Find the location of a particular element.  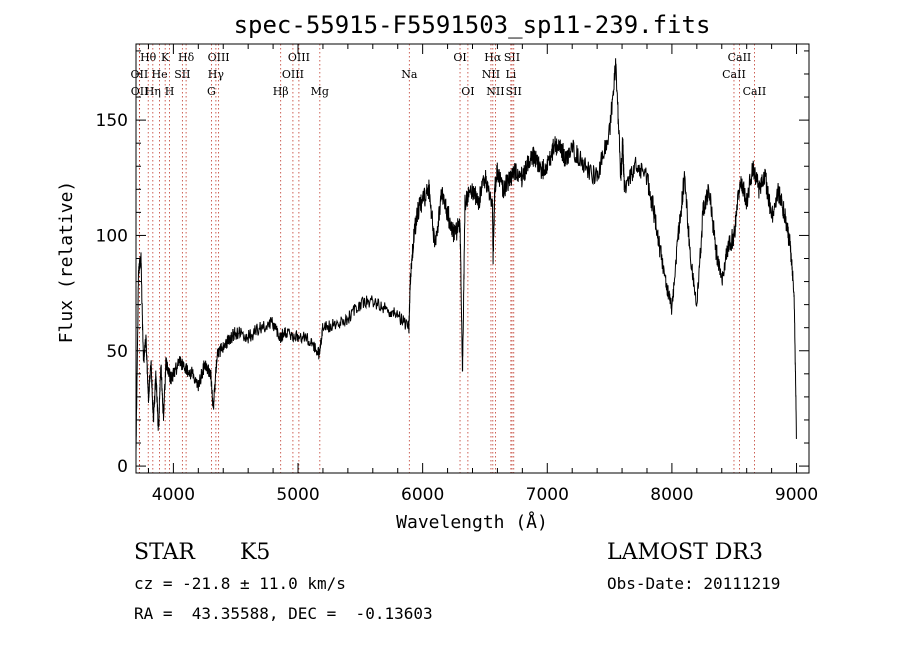

x-tick-label-3: 7000 is located at coordinates (547, 495).